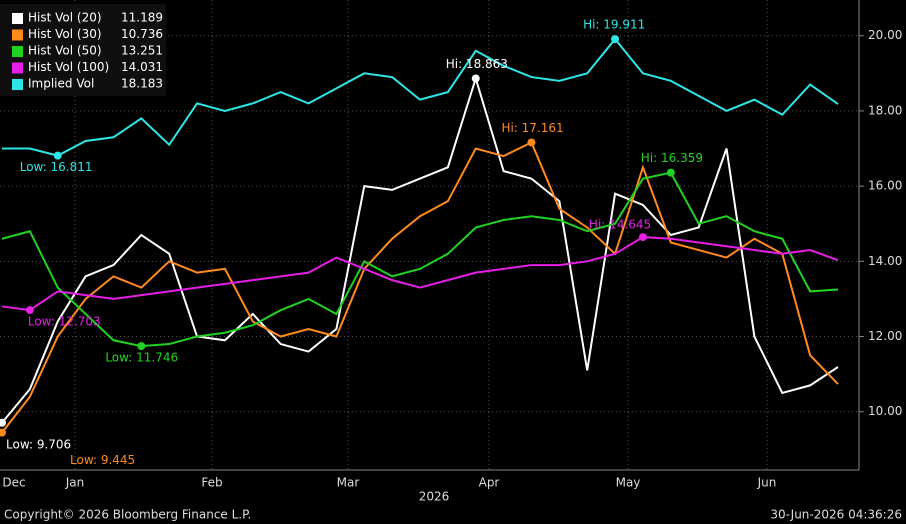 This screenshot has height=524, width=906. What do you see at coordinates (142, 67) in the screenshot?
I see `legend-value: 14.031` at bounding box center [142, 67].